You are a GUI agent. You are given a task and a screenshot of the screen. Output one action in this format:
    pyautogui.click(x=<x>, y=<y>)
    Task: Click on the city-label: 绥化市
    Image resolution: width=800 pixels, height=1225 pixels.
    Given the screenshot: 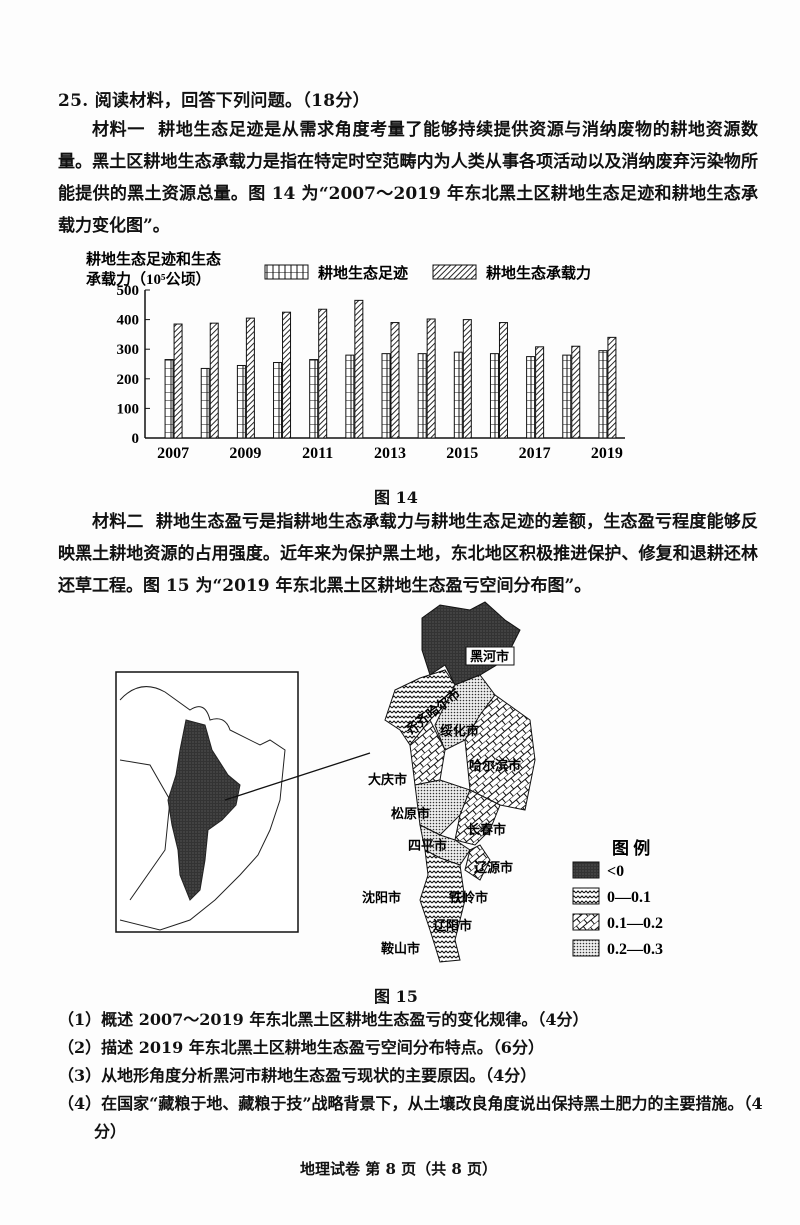 What is the action you would take?
    pyautogui.click(x=459, y=730)
    